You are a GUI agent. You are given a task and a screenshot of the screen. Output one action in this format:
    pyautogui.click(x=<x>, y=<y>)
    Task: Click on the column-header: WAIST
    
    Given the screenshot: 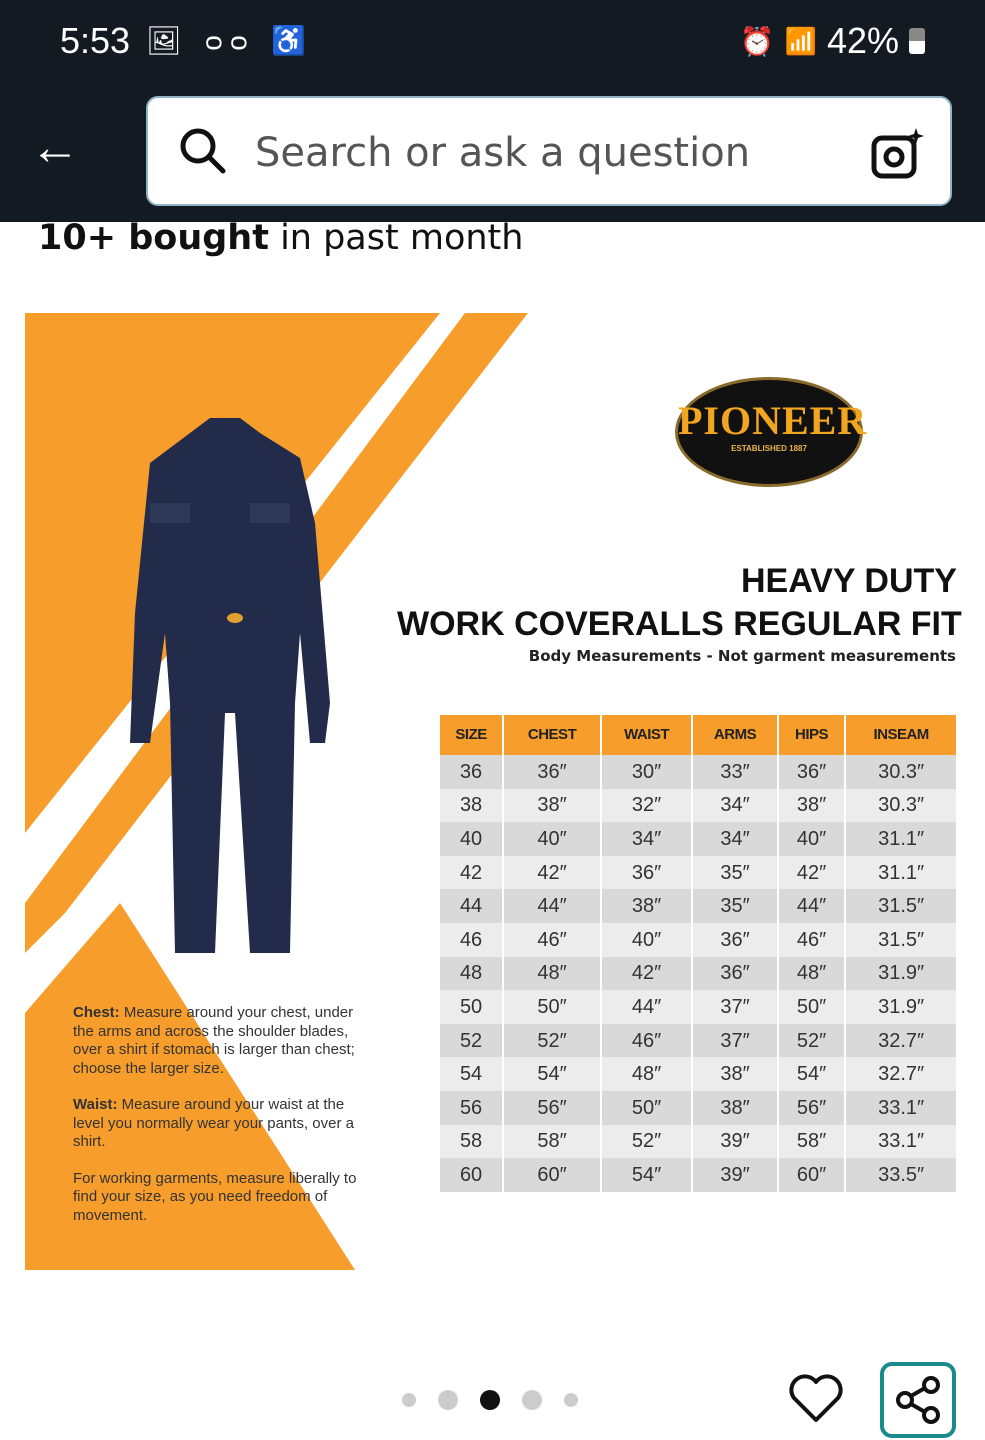 What is the action you would take?
    pyautogui.click(x=646, y=735)
    